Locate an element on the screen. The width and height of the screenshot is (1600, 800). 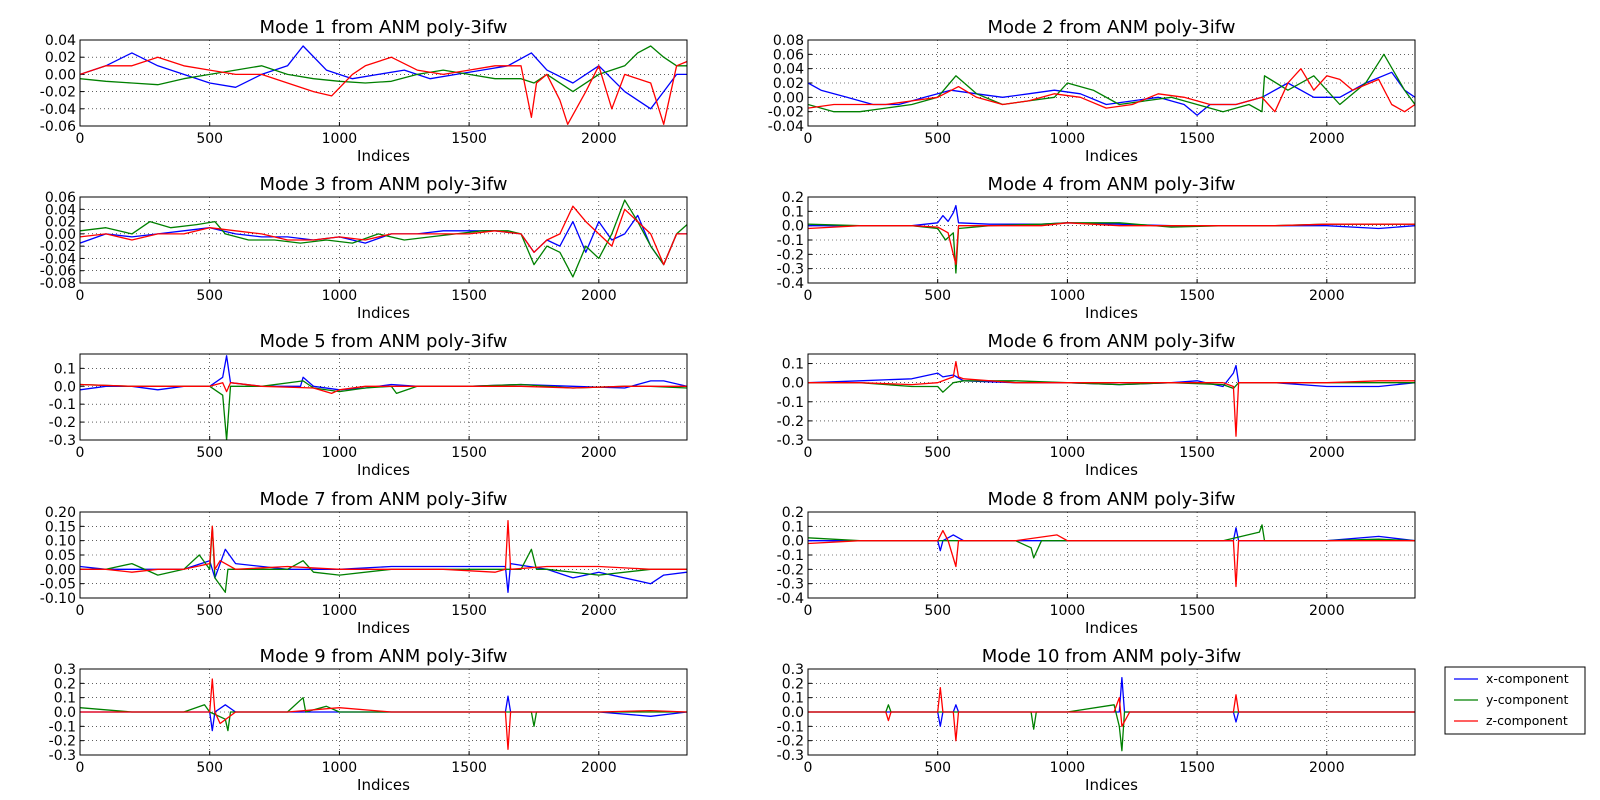
subplot-title: Mode 6 from ANM poly-3ifw is located at coordinates (1111, 341).